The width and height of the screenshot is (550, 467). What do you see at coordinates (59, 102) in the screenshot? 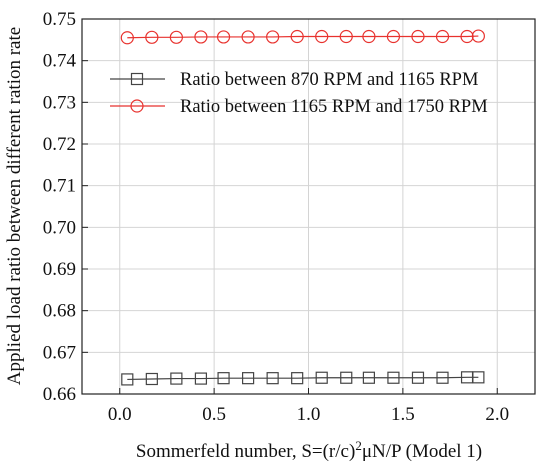
I see `y-tick-label: 0.73` at bounding box center [59, 102].